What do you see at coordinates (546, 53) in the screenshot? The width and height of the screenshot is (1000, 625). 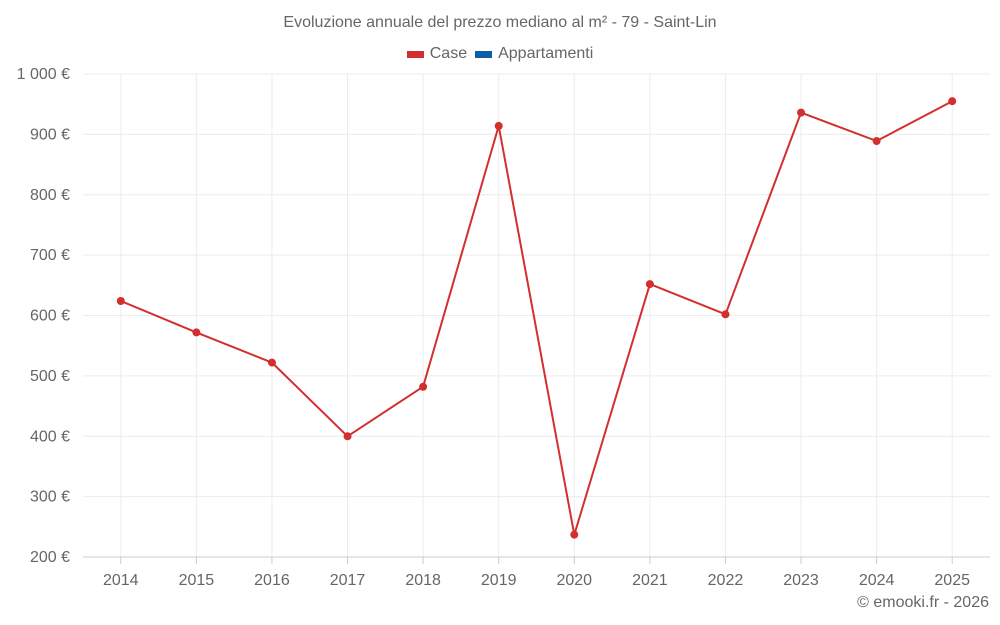 I see `legend-label-appartamenti: Appartamenti` at bounding box center [546, 53].